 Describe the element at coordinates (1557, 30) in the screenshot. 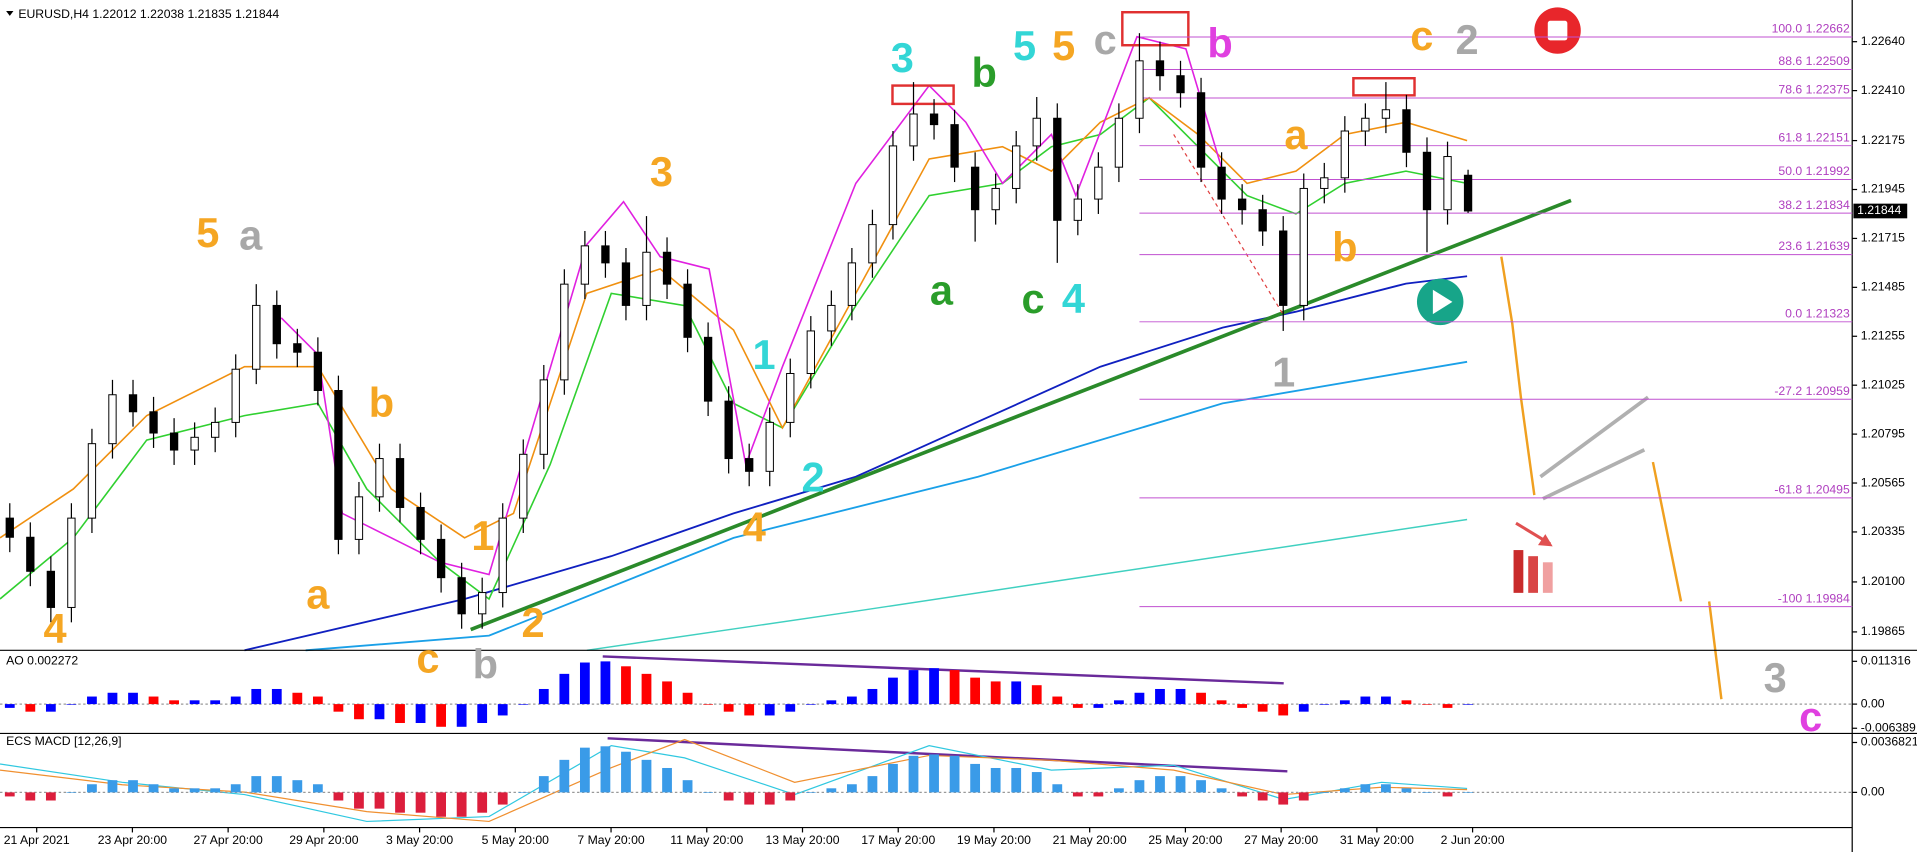

I see `stop-icon-square` at that location.